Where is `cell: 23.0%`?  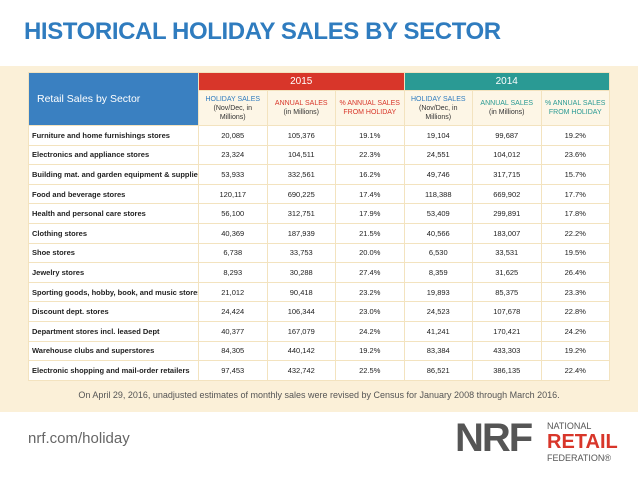 cell: 23.0% is located at coordinates (370, 311).